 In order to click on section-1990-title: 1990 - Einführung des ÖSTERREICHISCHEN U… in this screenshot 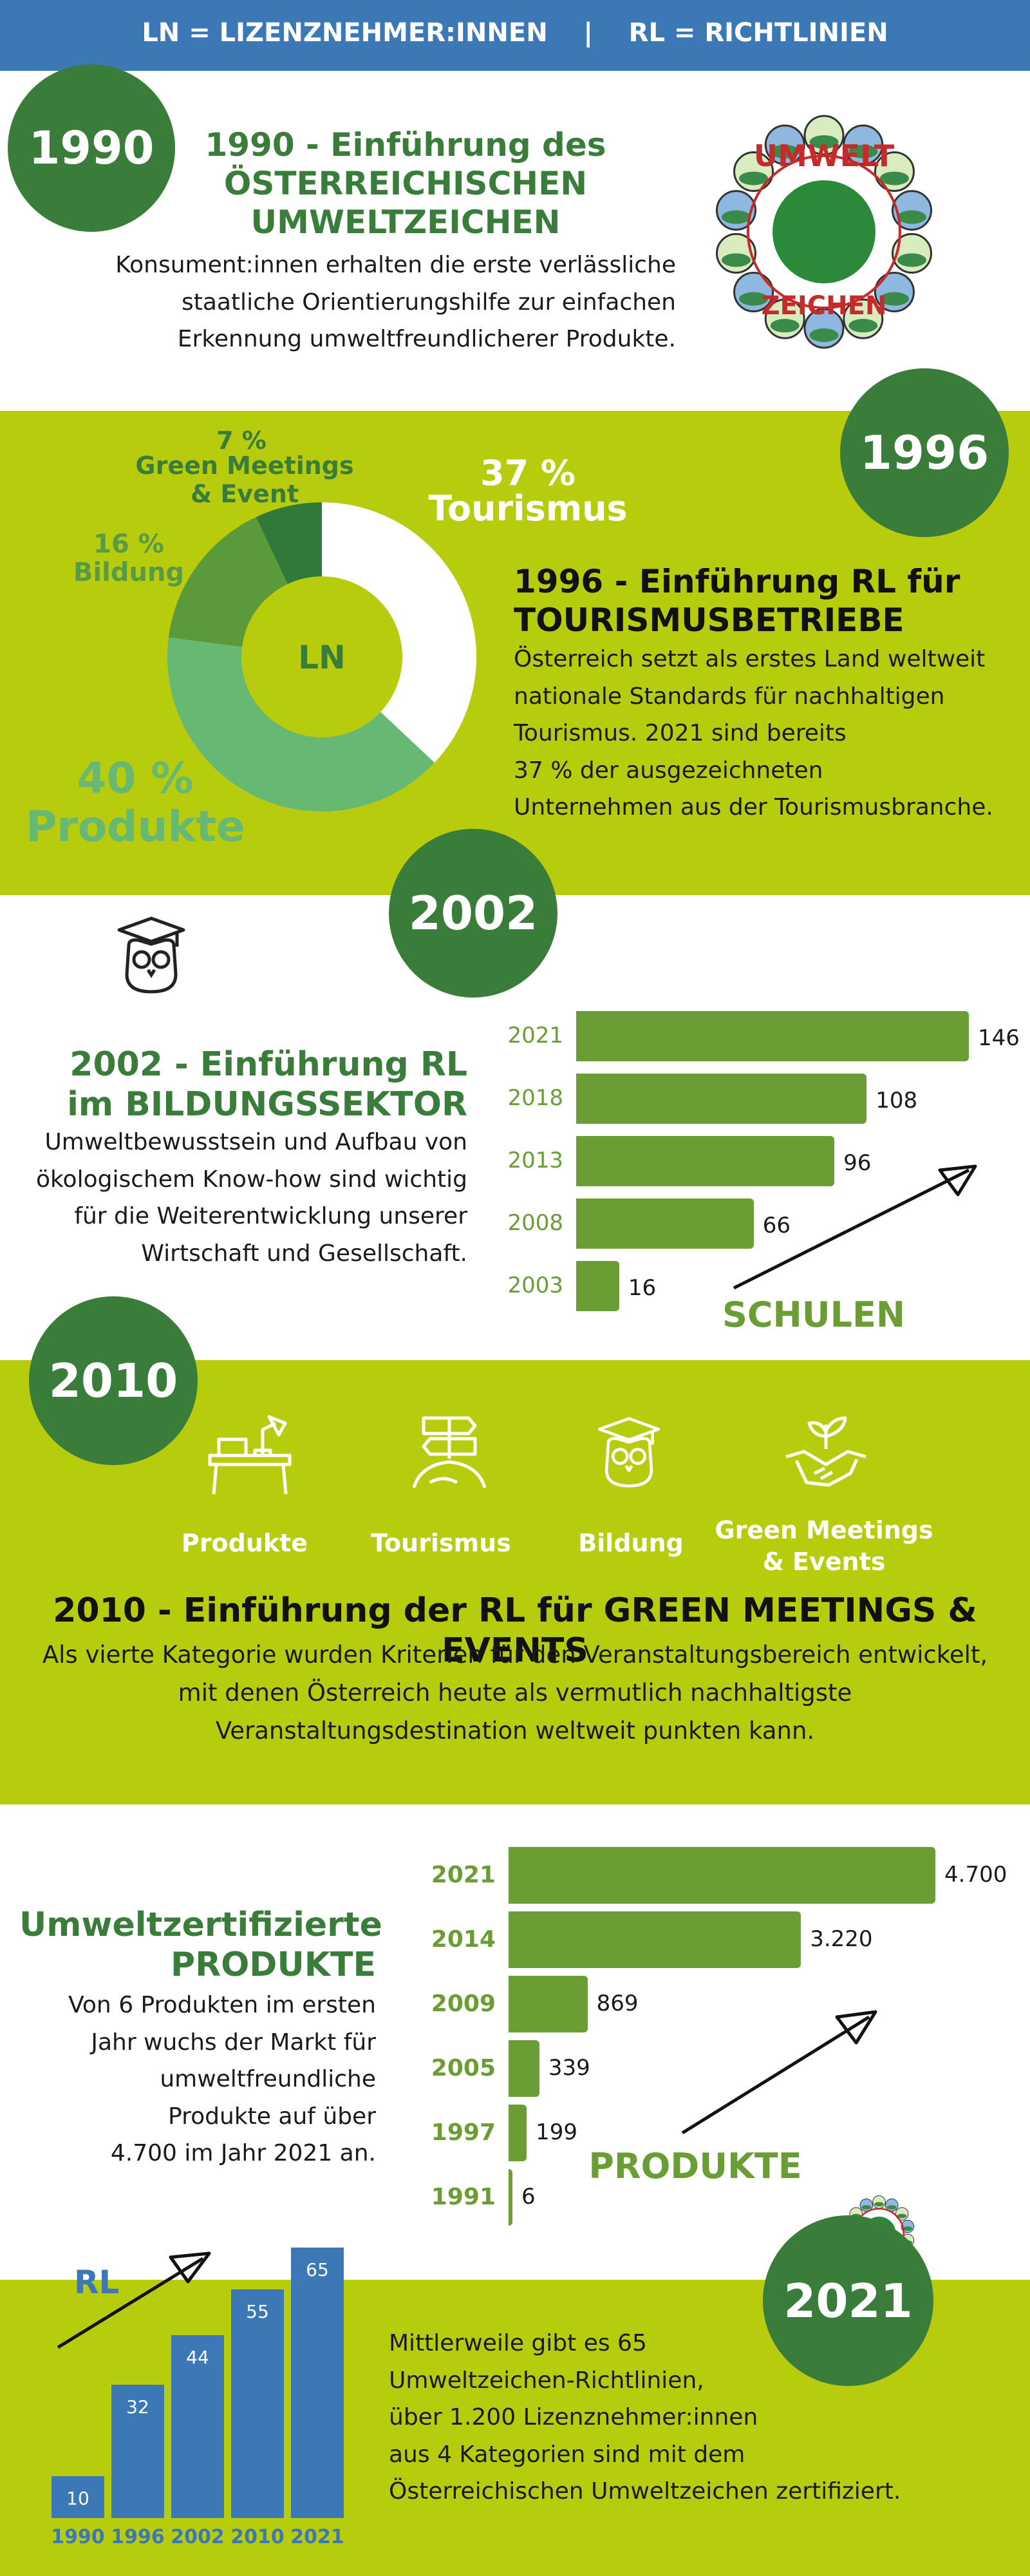, I will do `click(405, 183)`.